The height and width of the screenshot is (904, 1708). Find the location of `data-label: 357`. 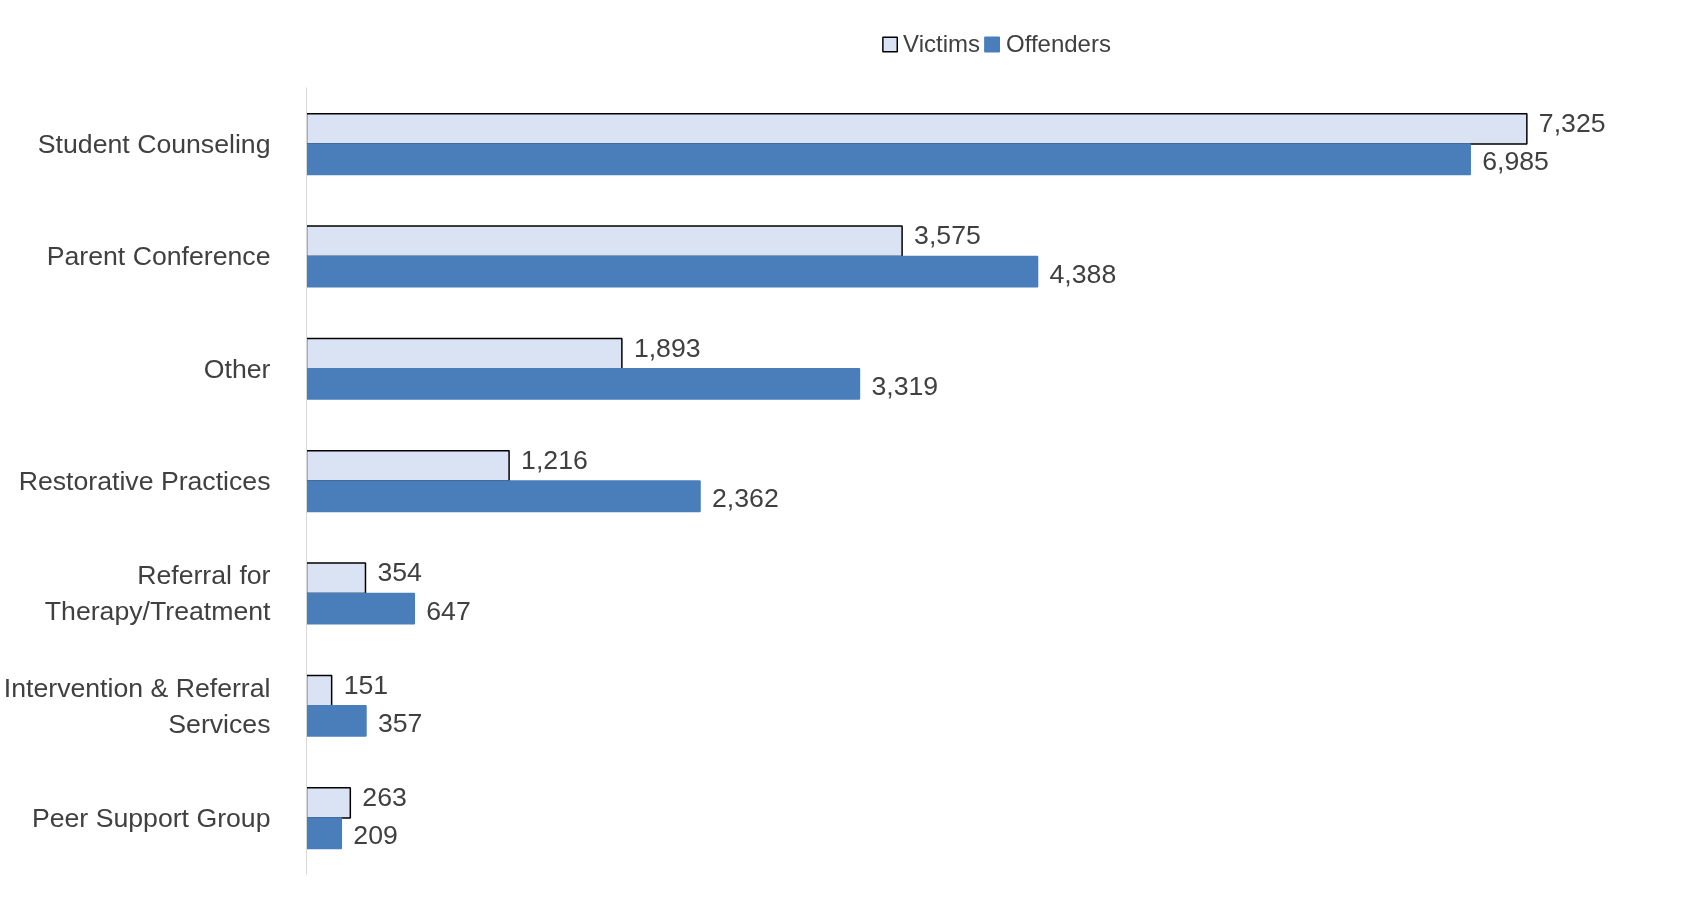

data-label: 357 is located at coordinates (400, 722).